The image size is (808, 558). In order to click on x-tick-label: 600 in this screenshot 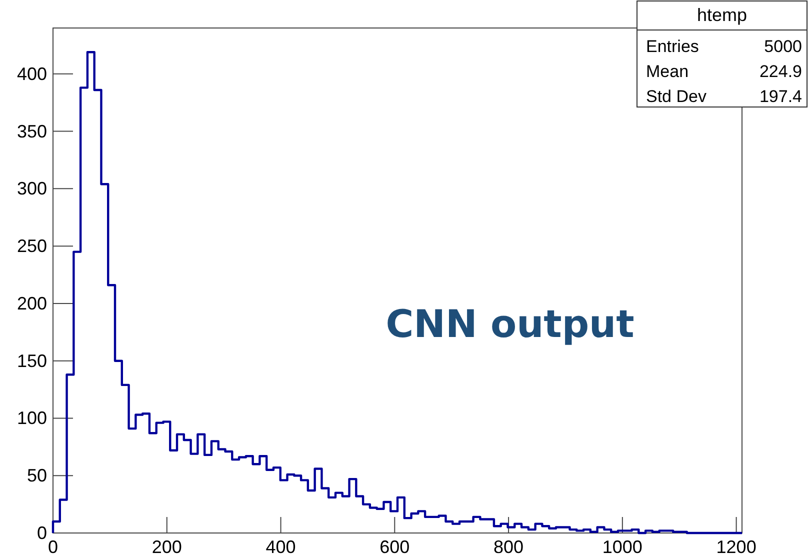, I will do `click(395, 547)`.